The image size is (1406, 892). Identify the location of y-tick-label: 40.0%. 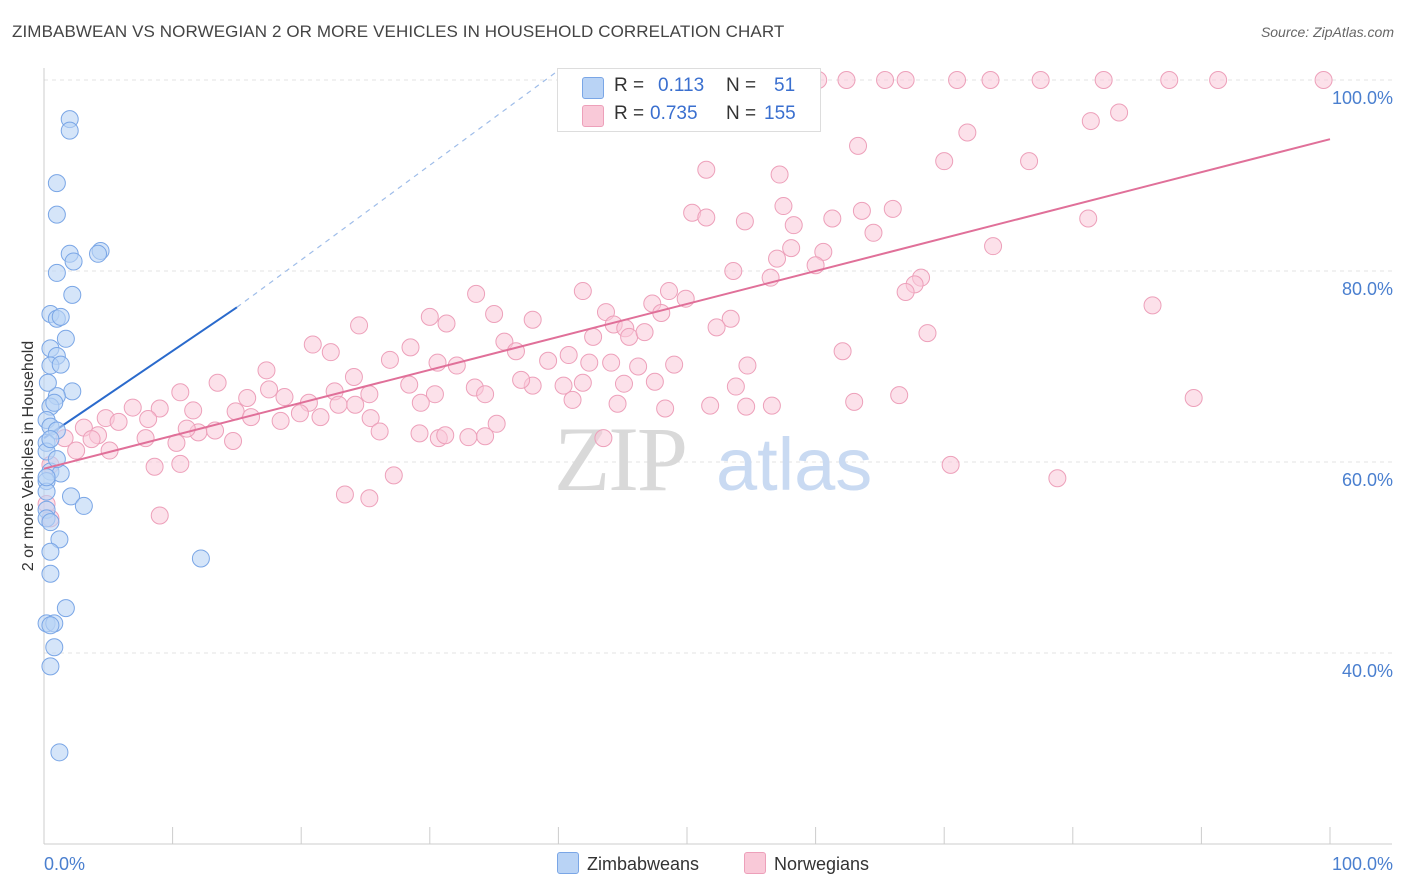
(1367, 671).